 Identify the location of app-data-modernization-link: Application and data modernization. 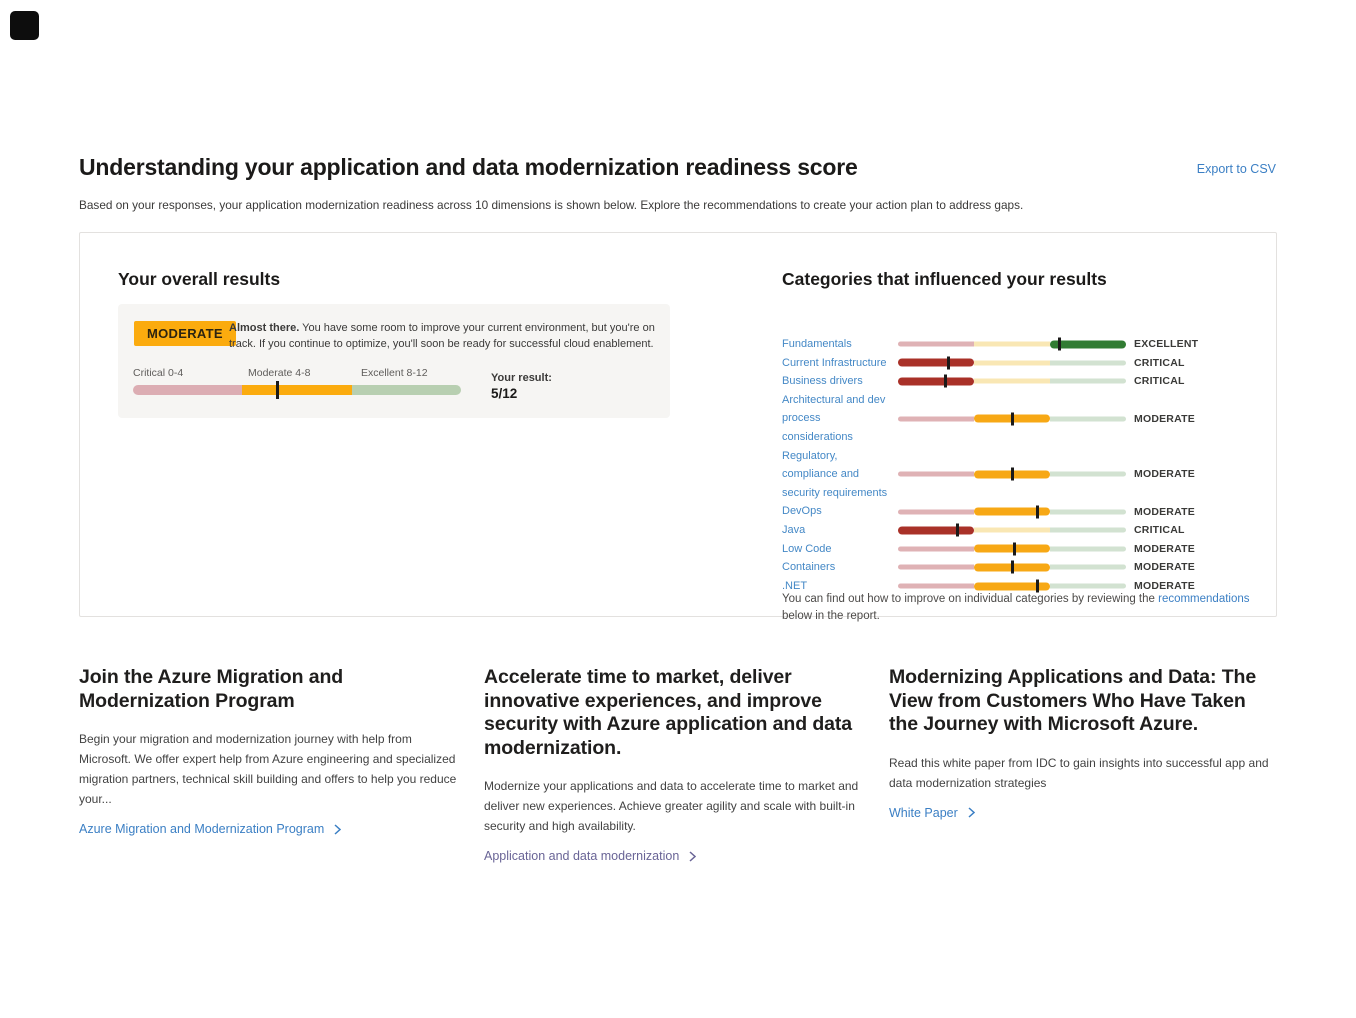
(590, 856).